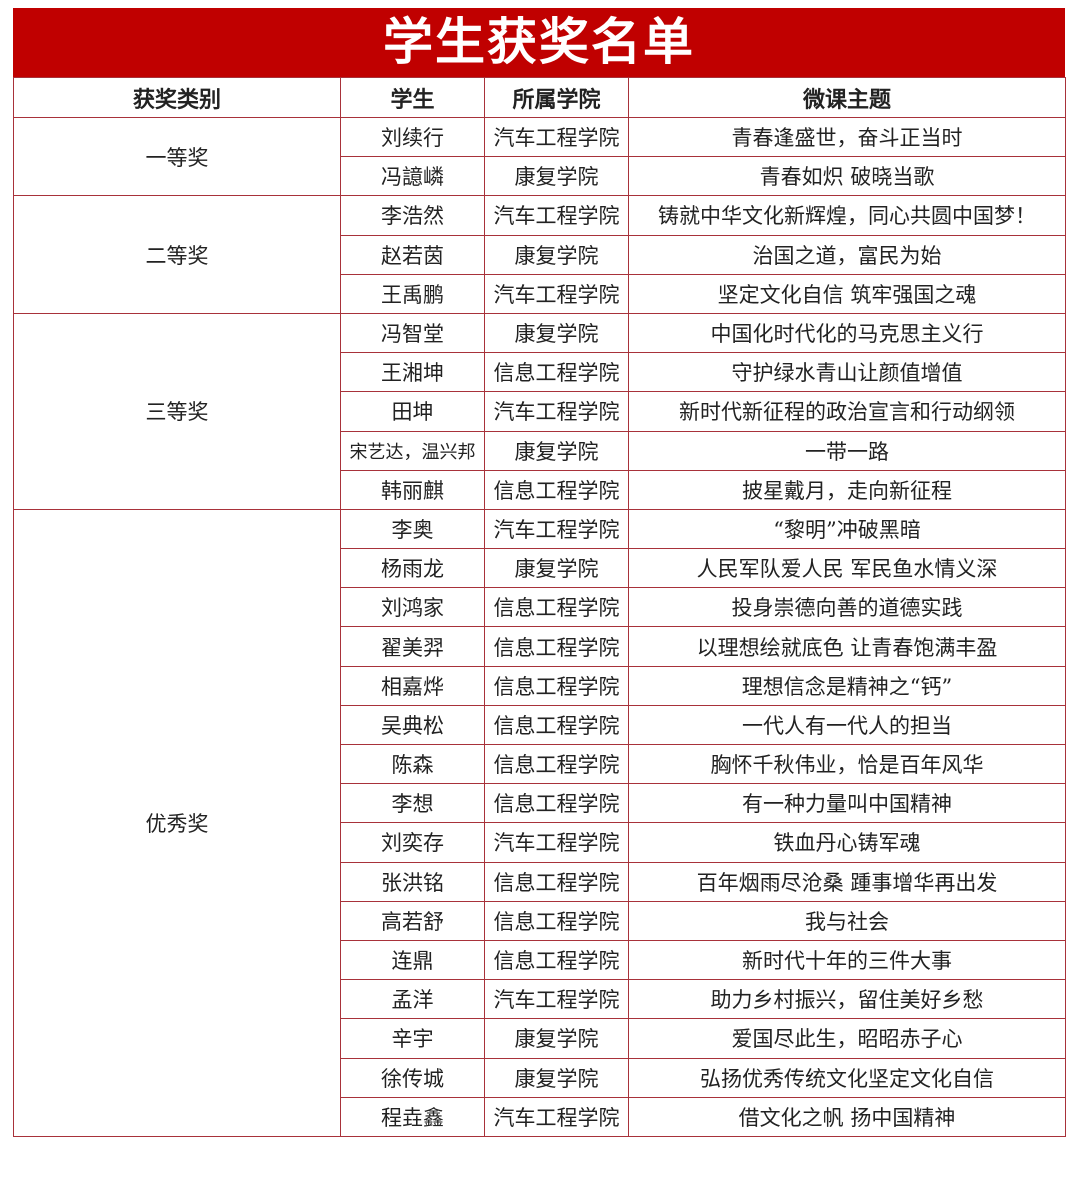 The image size is (1077, 1180). What do you see at coordinates (412, 685) in the screenshot?
I see `student-cell: 相嘉烨` at bounding box center [412, 685].